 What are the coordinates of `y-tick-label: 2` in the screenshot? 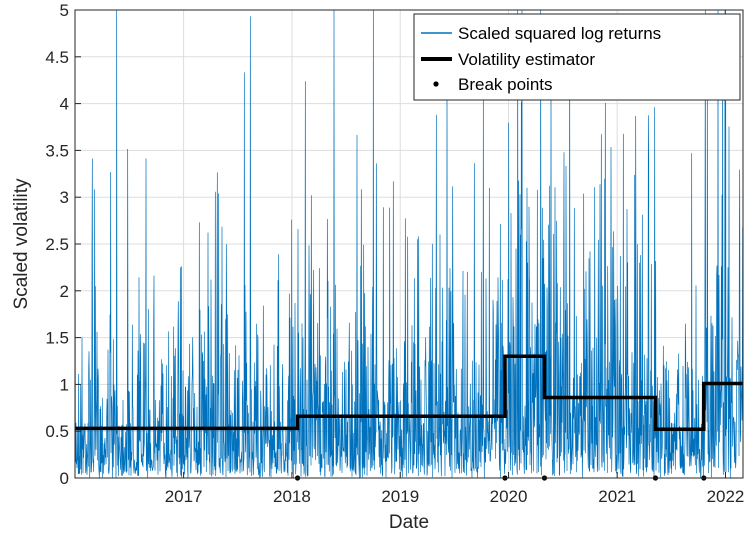 It's located at (64, 291).